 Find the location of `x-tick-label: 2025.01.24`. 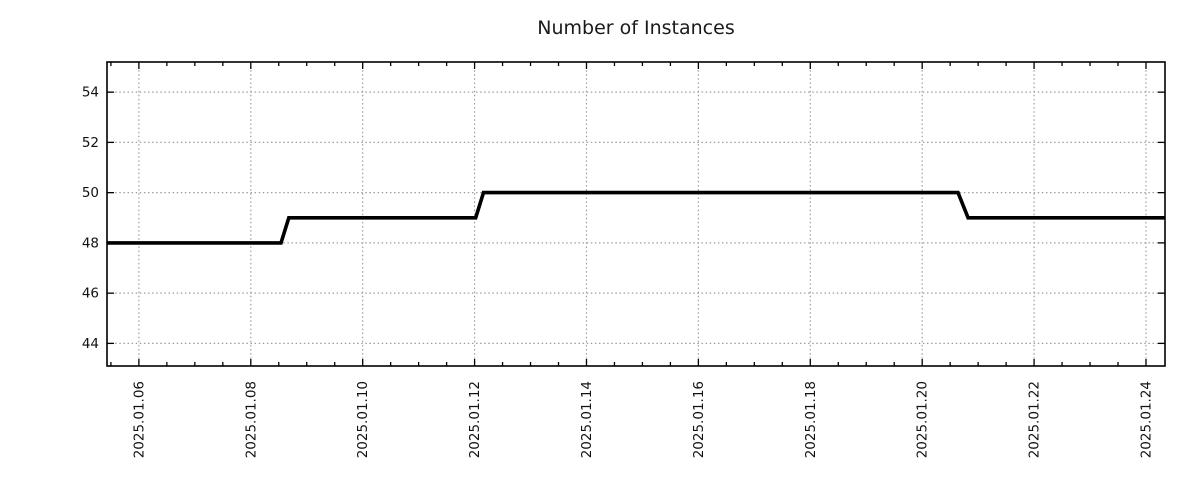

x-tick-label: 2025.01.24 is located at coordinates (1147, 419).